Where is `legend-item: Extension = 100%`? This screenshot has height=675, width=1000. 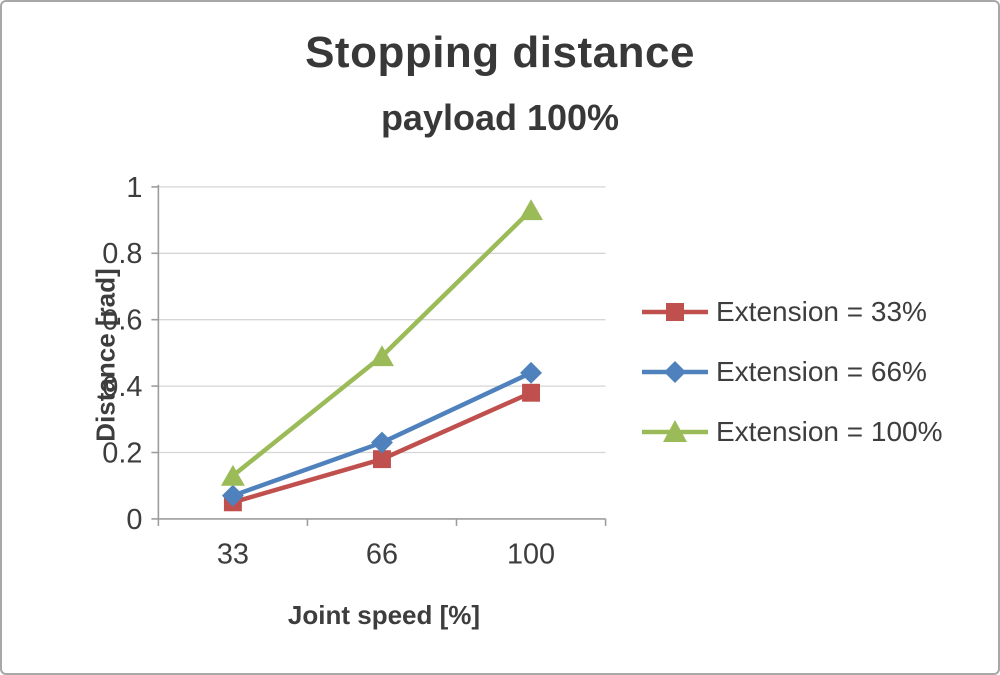
legend-item: Extension = 100% is located at coordinates (792, 432).